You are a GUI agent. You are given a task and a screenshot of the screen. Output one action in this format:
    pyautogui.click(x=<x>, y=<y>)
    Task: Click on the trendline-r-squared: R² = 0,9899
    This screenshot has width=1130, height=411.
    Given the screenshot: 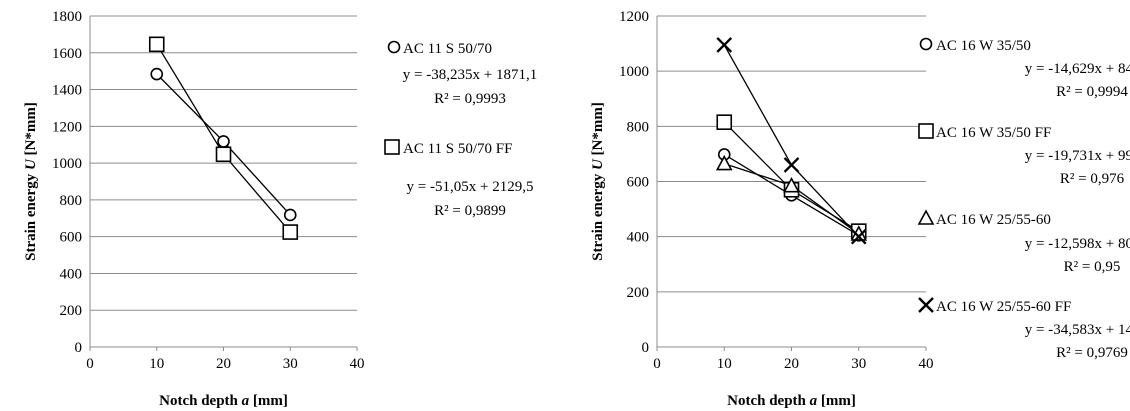 What is the action you would take?
    pyautogui.click(x=470, y=211)
    